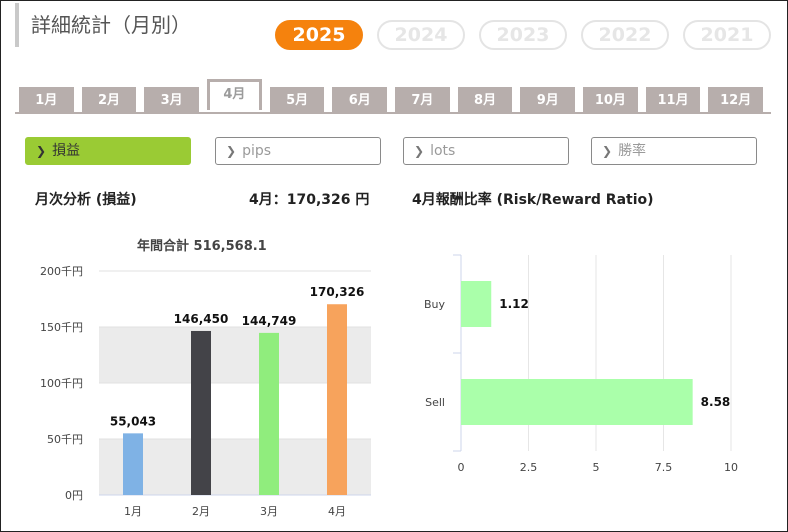 The image size is (788, 532). I want to click on year-button-2021: 2021, so click(727, 35).